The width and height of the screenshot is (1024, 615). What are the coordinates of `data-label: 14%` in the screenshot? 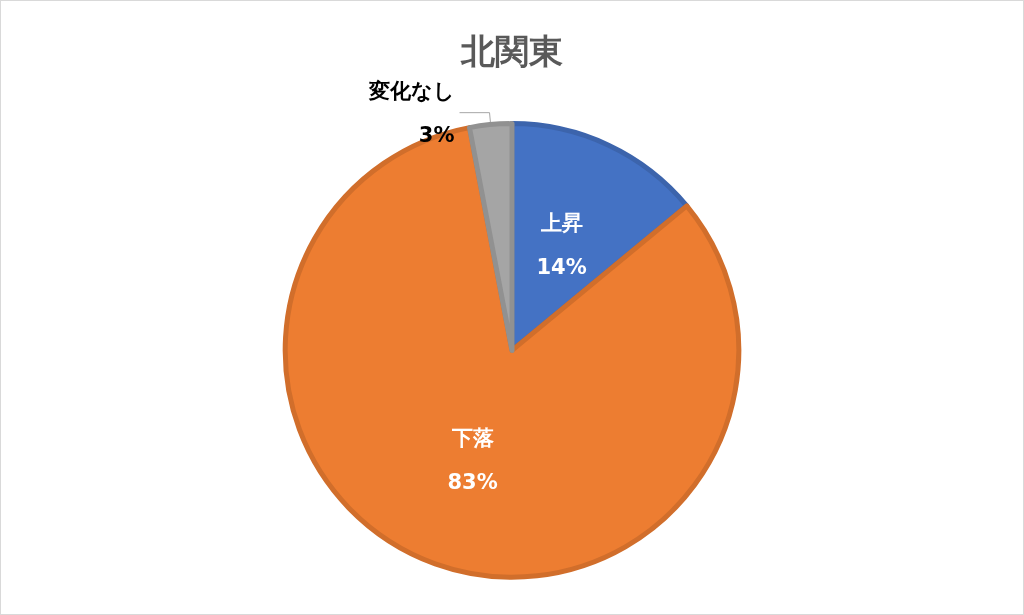 It's located at (561, 267).